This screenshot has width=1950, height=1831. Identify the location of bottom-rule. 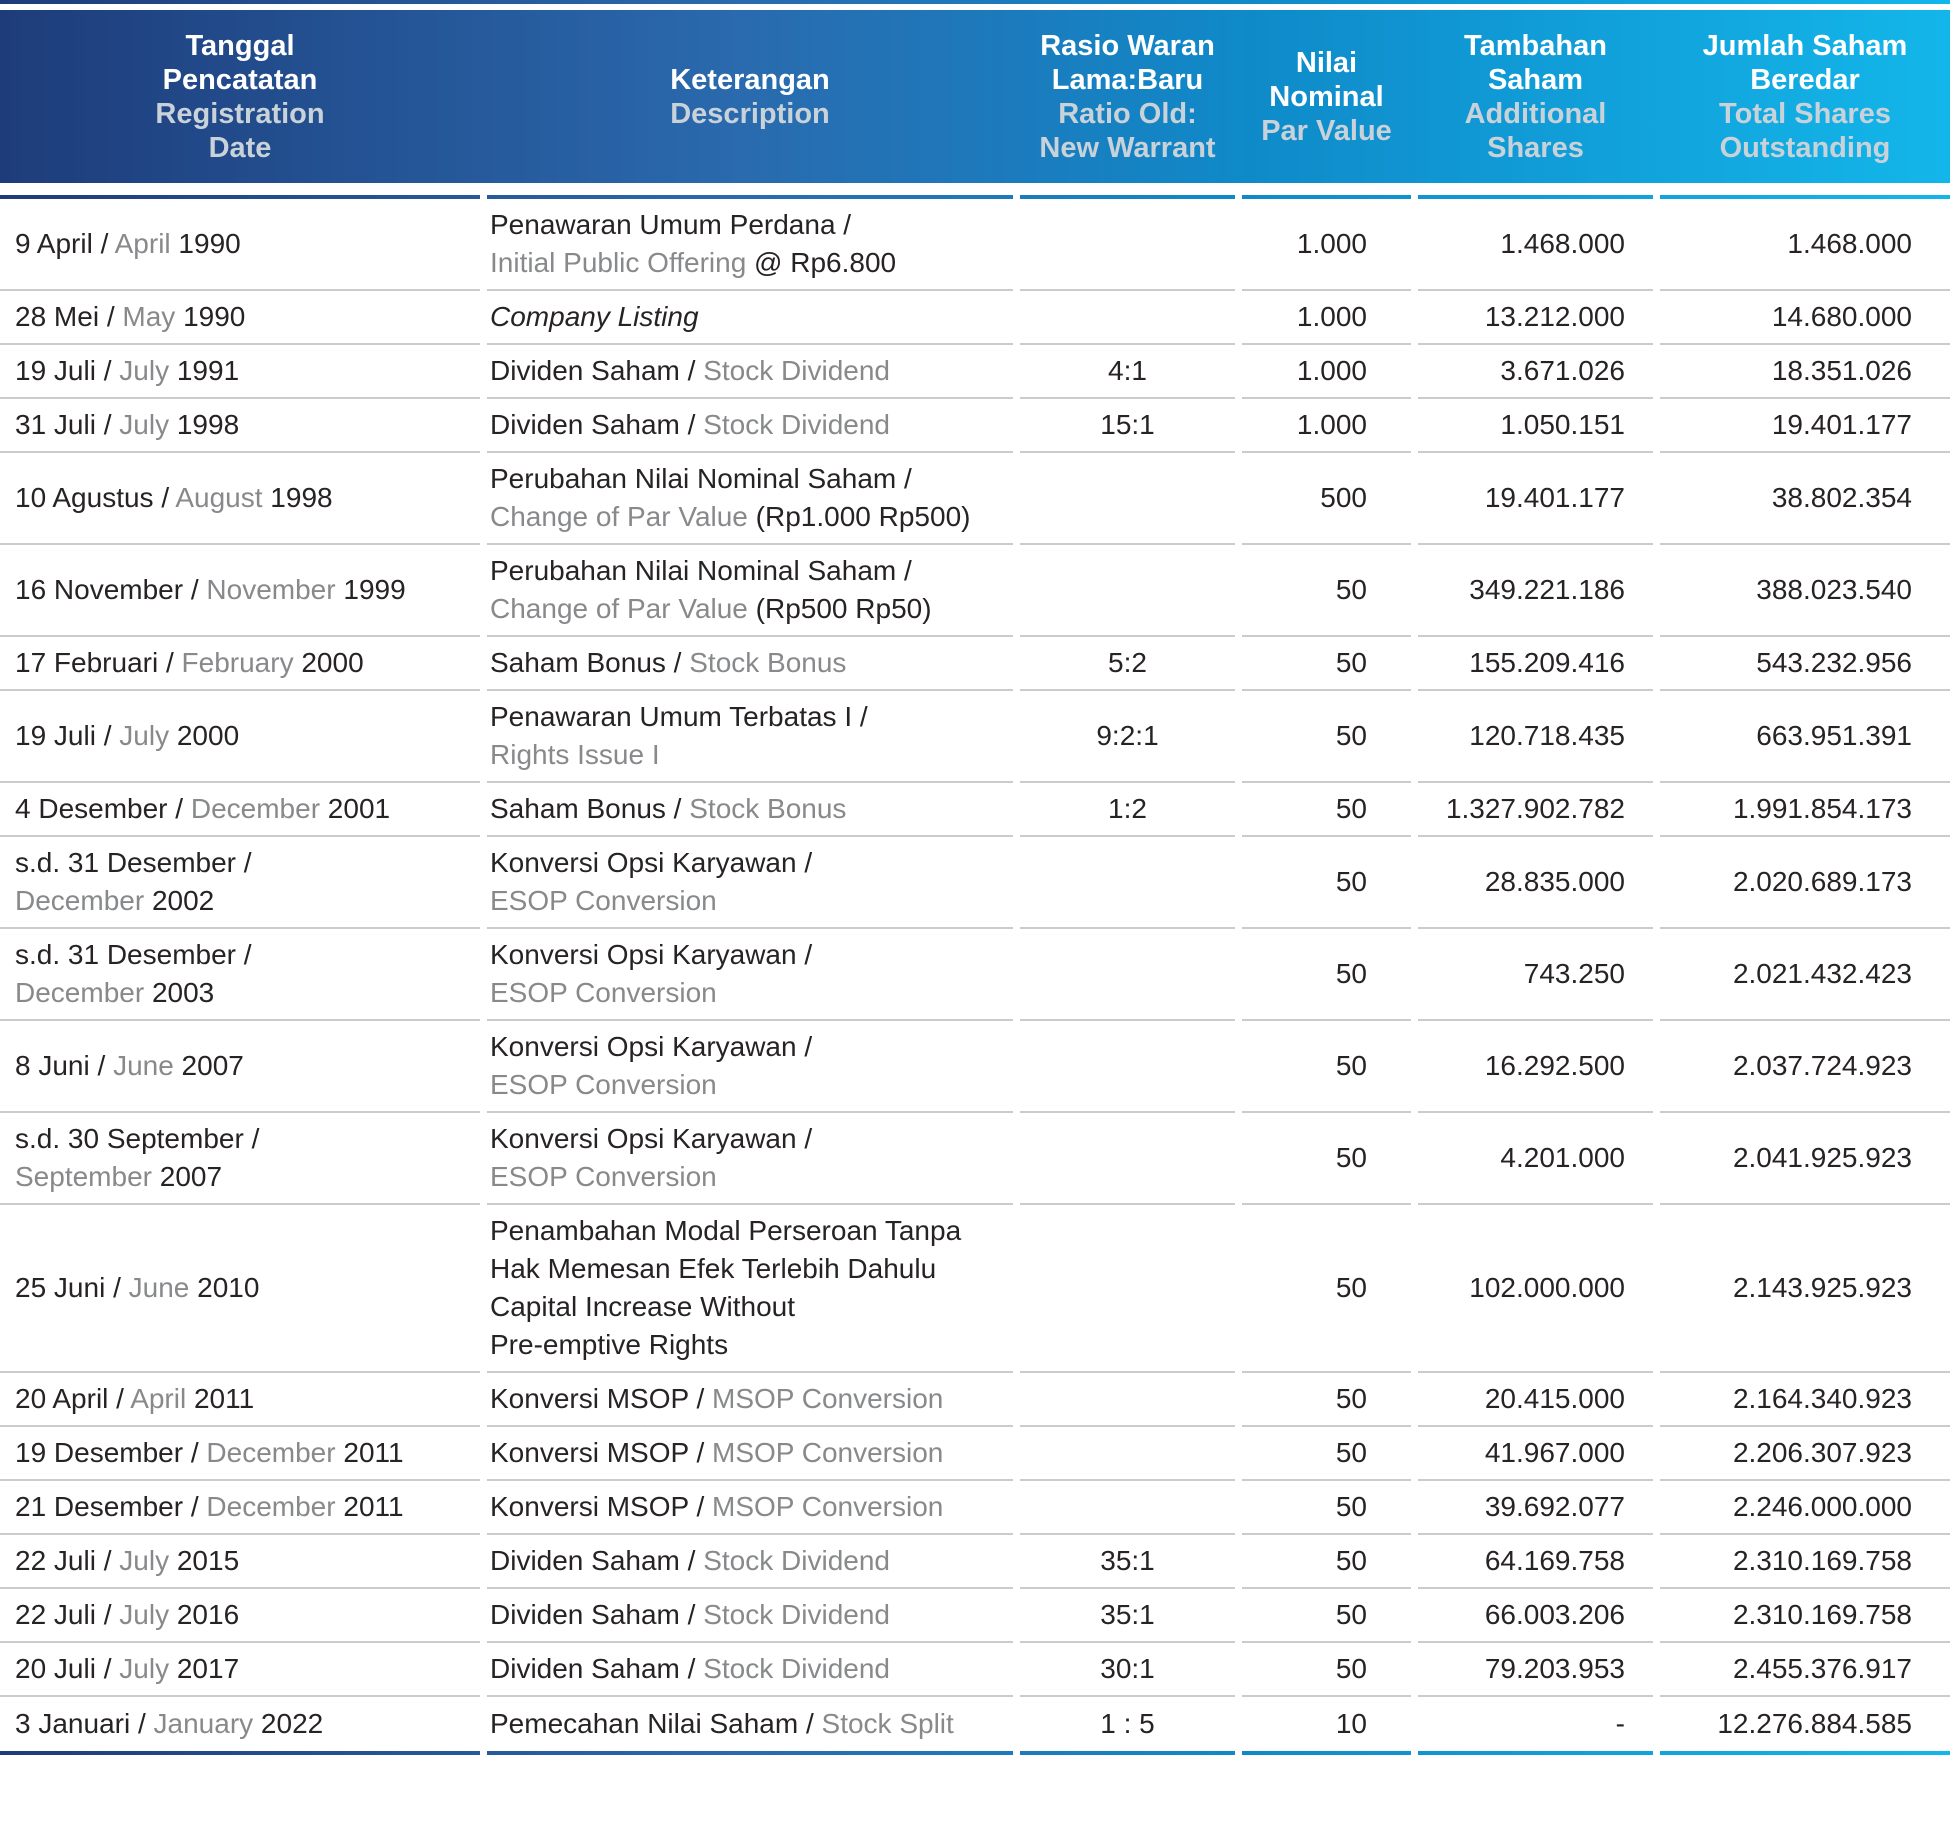
(975, 1753).